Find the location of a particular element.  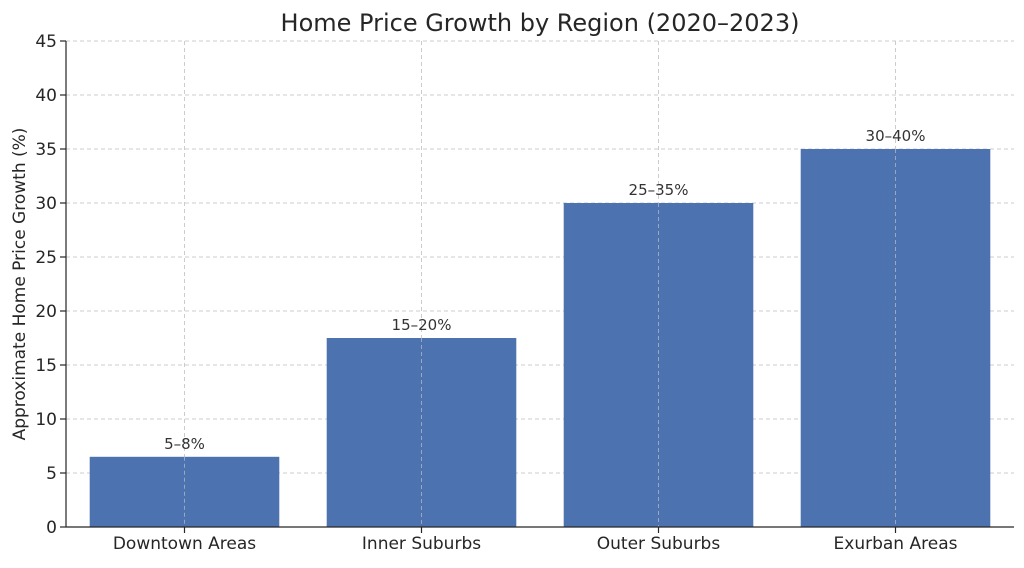

x-tick-label: Exurban Areas is located at coordinates (896, 544).